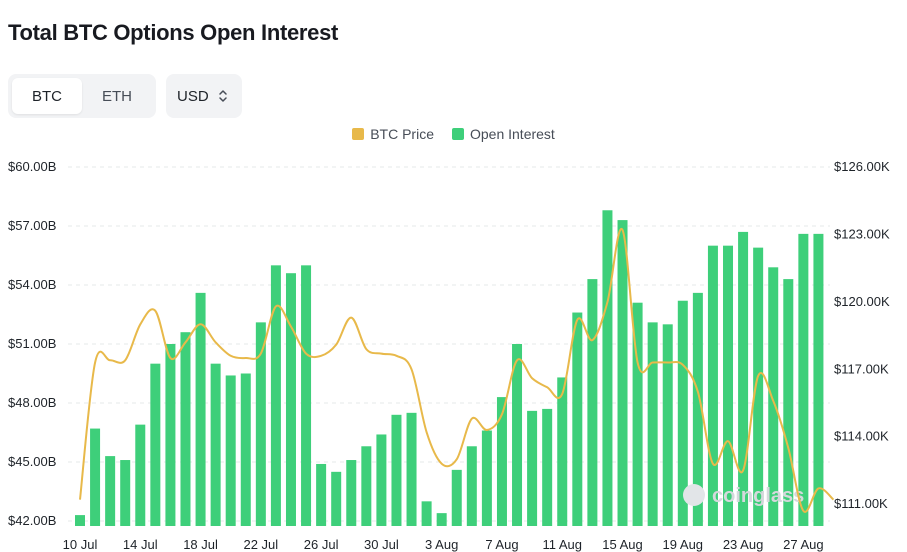 The height and width of the screenshot is (552, 907). Describe the element at coordinates (694, 495) in the screenshot. I see `watermark-logo-icon` at that location.